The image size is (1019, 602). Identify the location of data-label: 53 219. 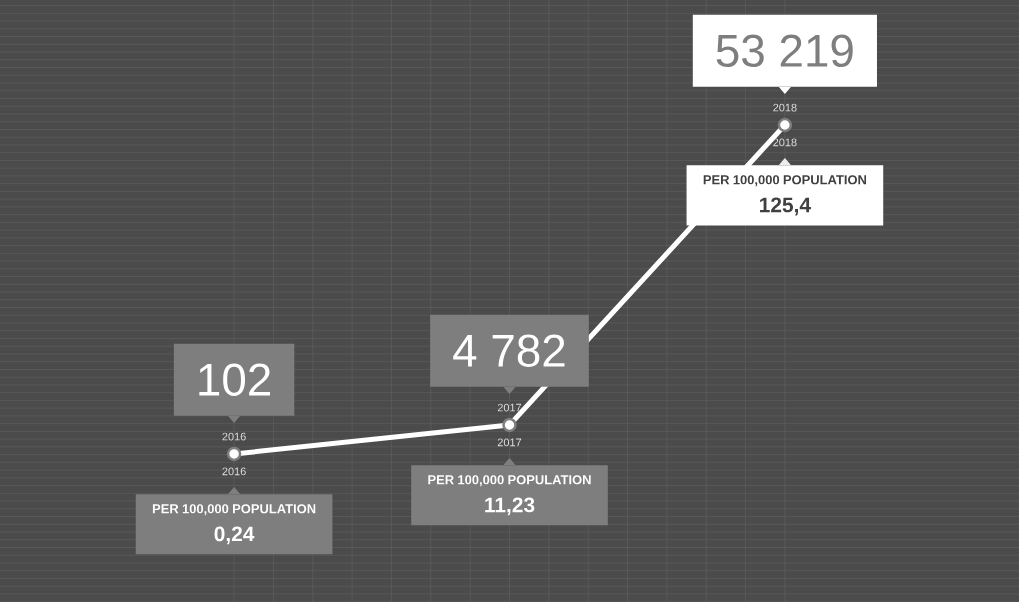
(784, 51).